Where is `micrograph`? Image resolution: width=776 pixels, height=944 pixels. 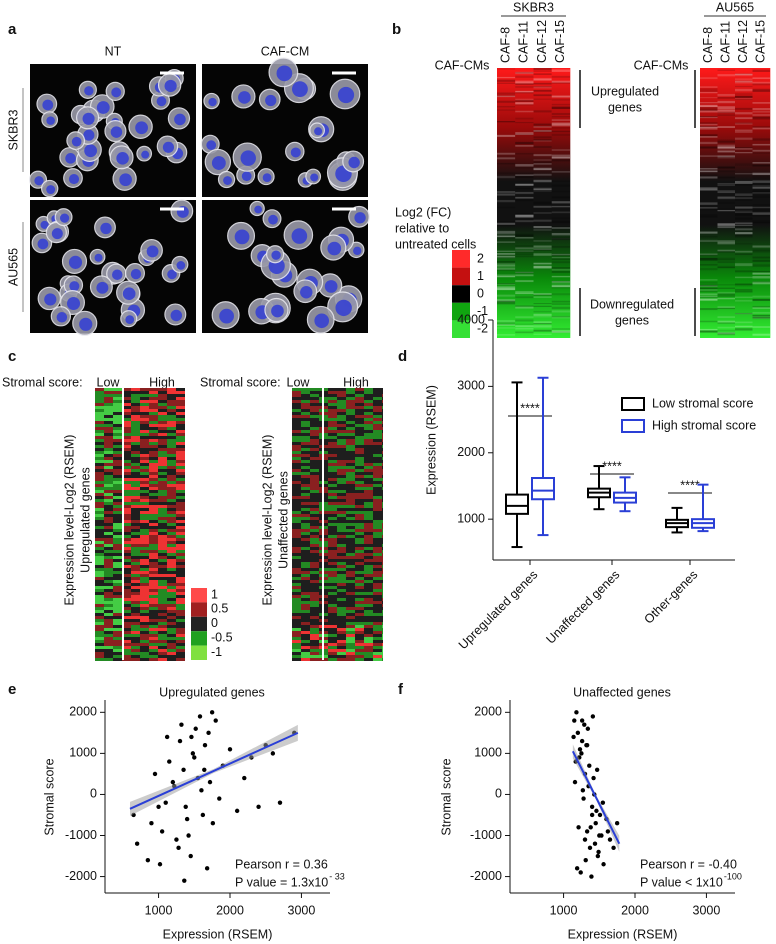 micrograph is located at coordinates (286, 267).